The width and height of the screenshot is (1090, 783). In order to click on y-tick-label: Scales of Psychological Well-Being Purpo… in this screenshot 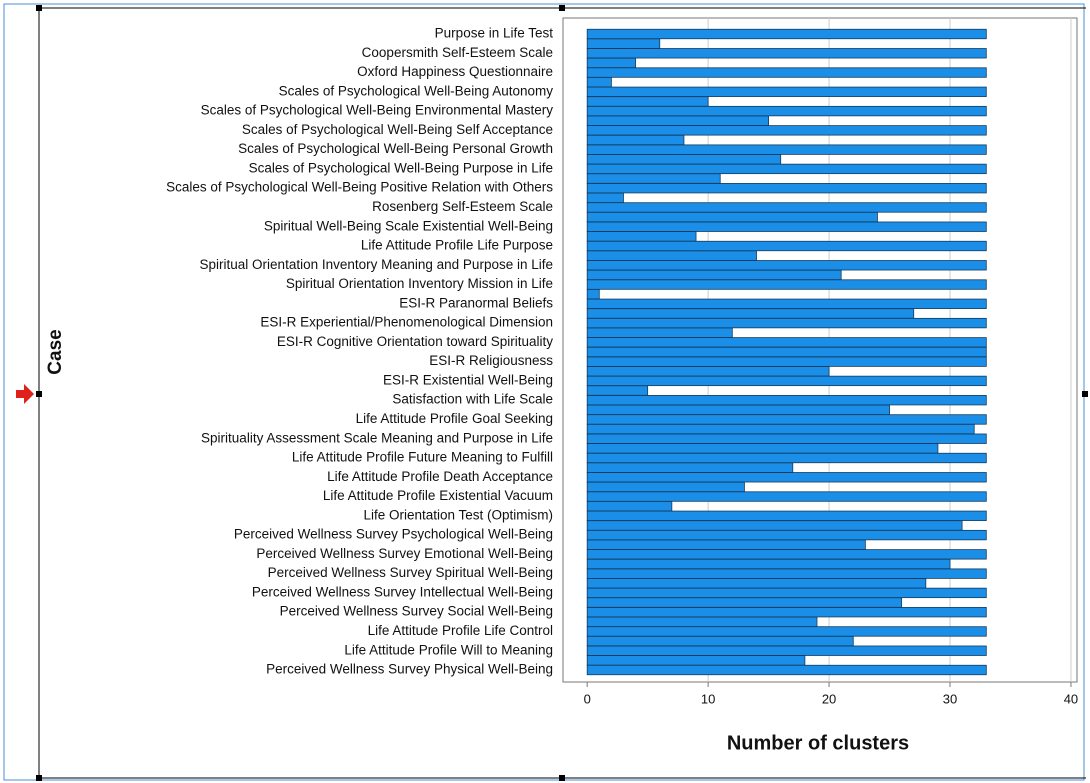, I will do `click(401, 167)`.